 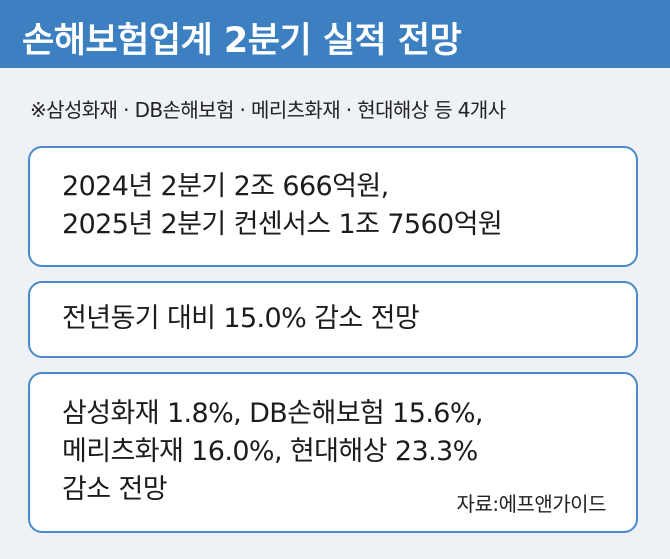 What do you see at coordinates (268, 110) in the screenshot?
I see `subtitle: ※삼성화재 · DB손해보험 · 메리츠화재 · 현대해상 등 4개사` at bounding box center [268, 110].